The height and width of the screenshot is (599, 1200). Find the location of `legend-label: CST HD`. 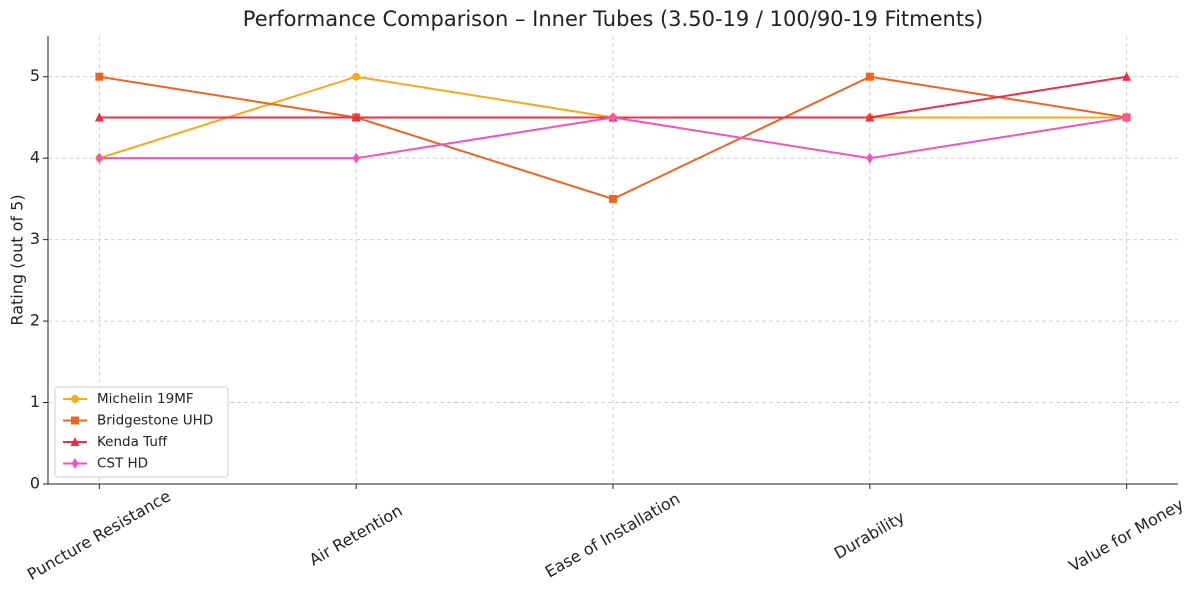

legend-label: CST HD is located at coordinates (122, 464).